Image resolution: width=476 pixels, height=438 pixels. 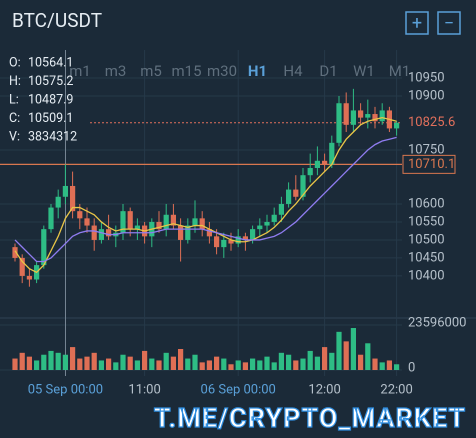 I want to click on timeframe-button: H4, so click(x=293, y=71).